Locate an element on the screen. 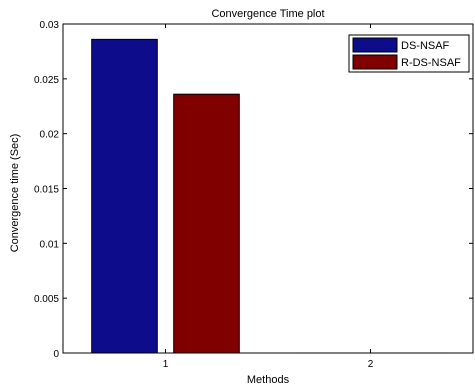 This screenshot has width=475, height=387. y-tick-label: 0.015 is located at coordinates (46, 190).